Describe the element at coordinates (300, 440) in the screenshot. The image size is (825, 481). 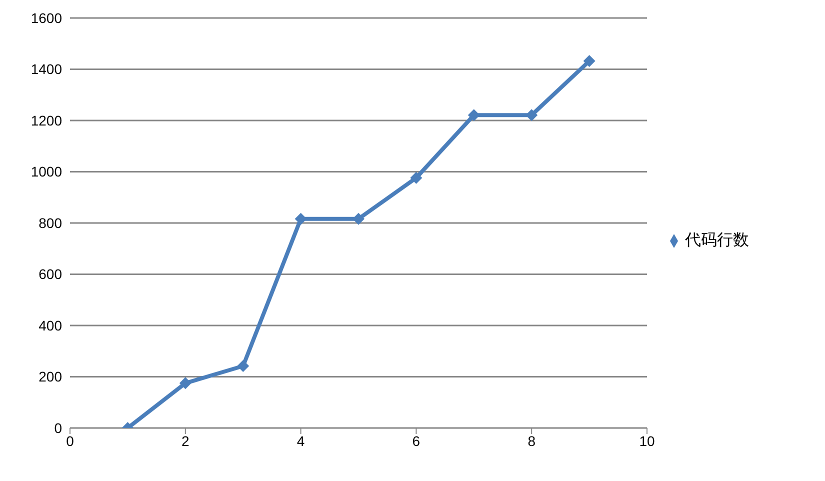
I see `x-tick-label: 4` at that location.